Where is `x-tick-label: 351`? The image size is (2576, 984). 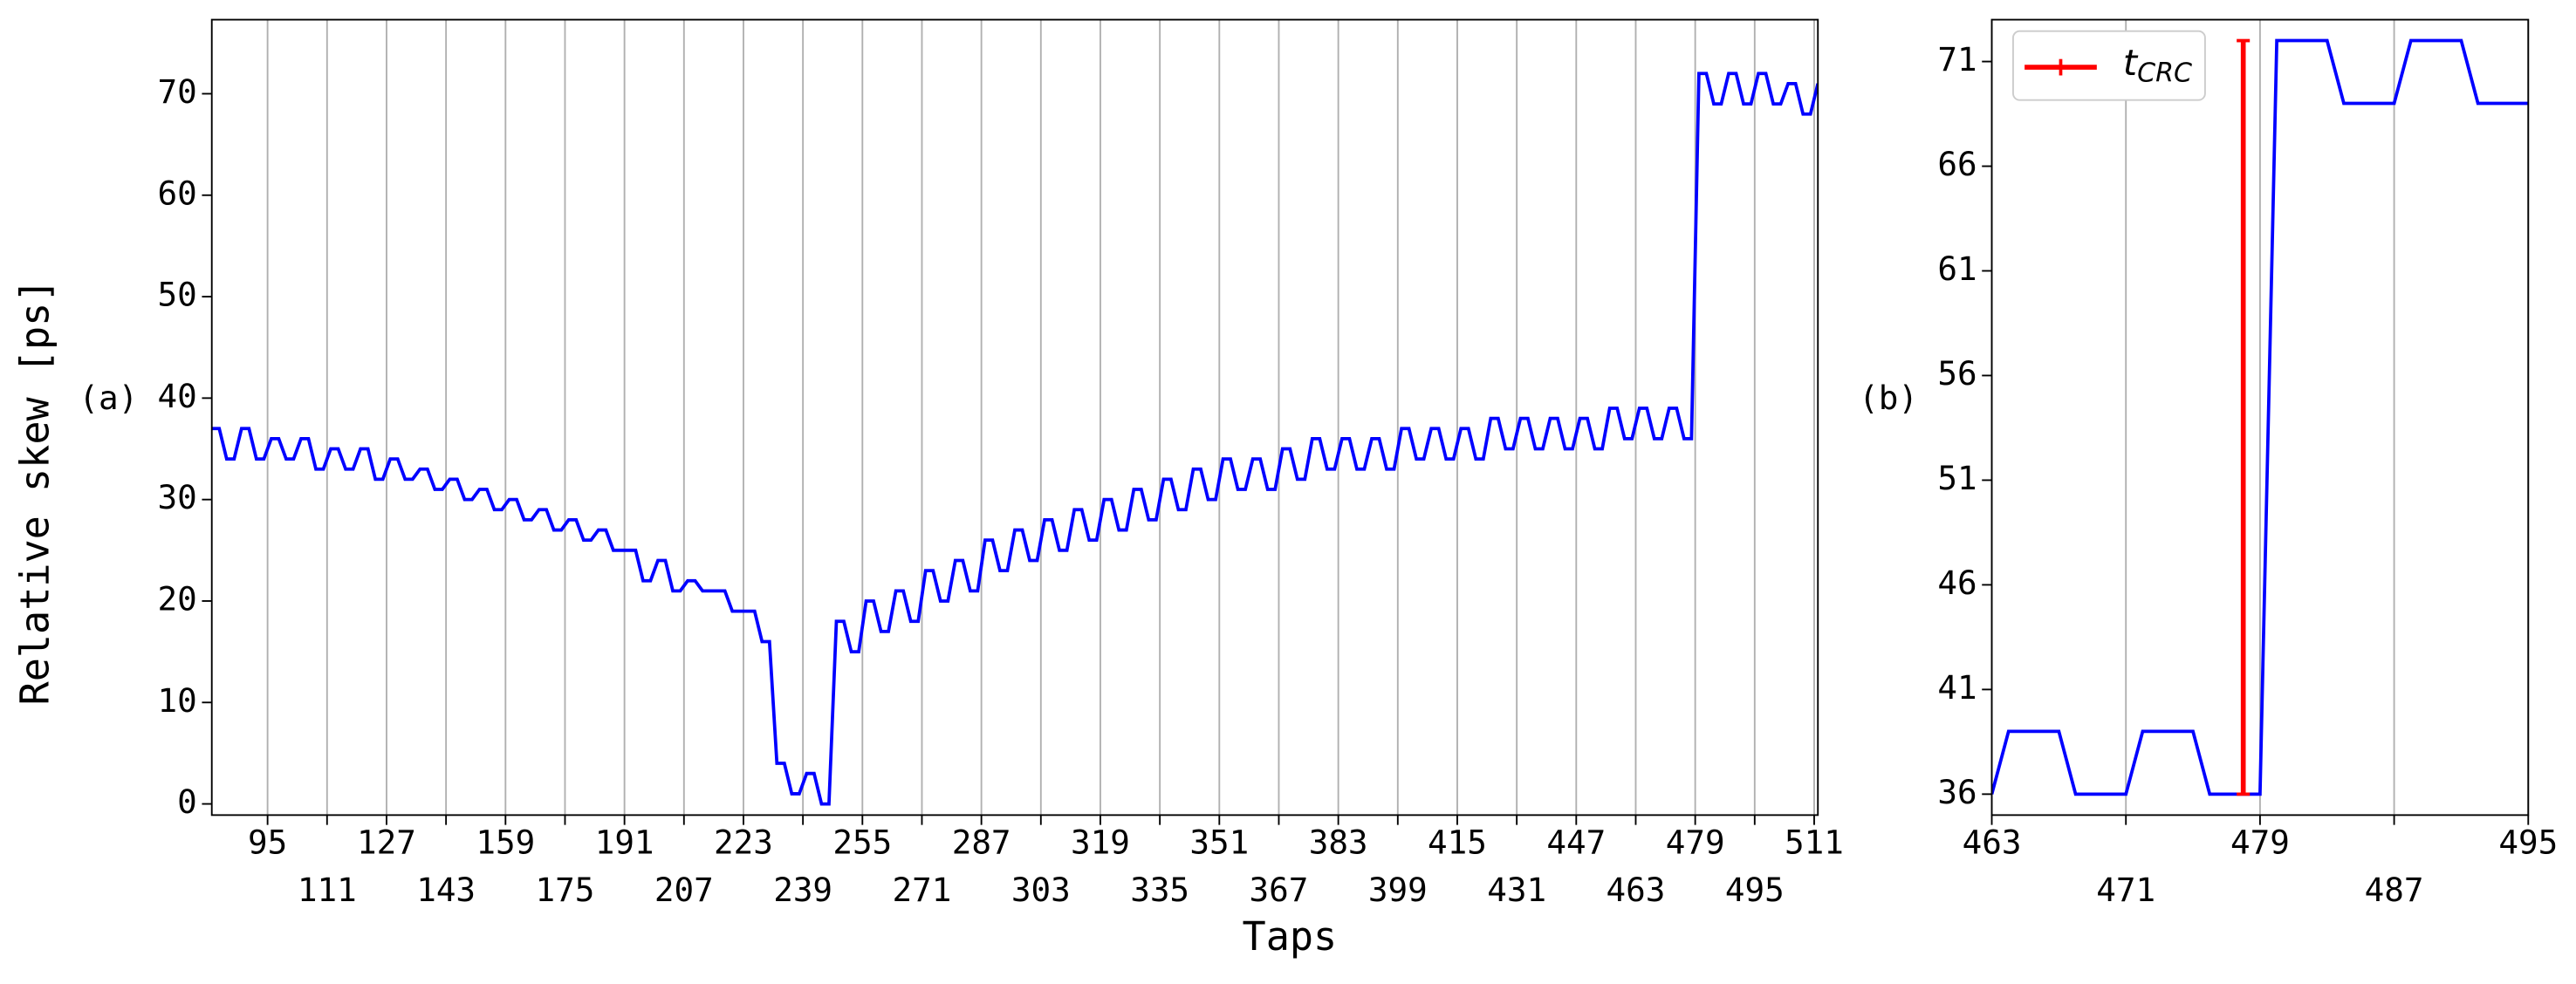
x-tick-label: 351 is located at coordinates (1219, 842).